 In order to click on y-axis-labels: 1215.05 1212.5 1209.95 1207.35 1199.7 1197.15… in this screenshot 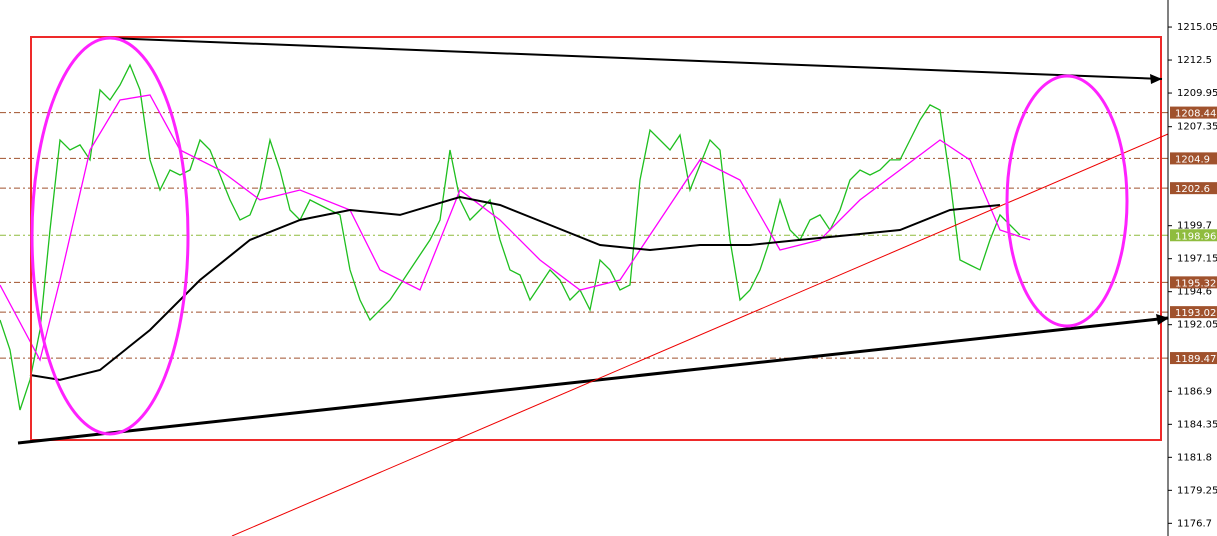, I will do `click(1192, 275)`.